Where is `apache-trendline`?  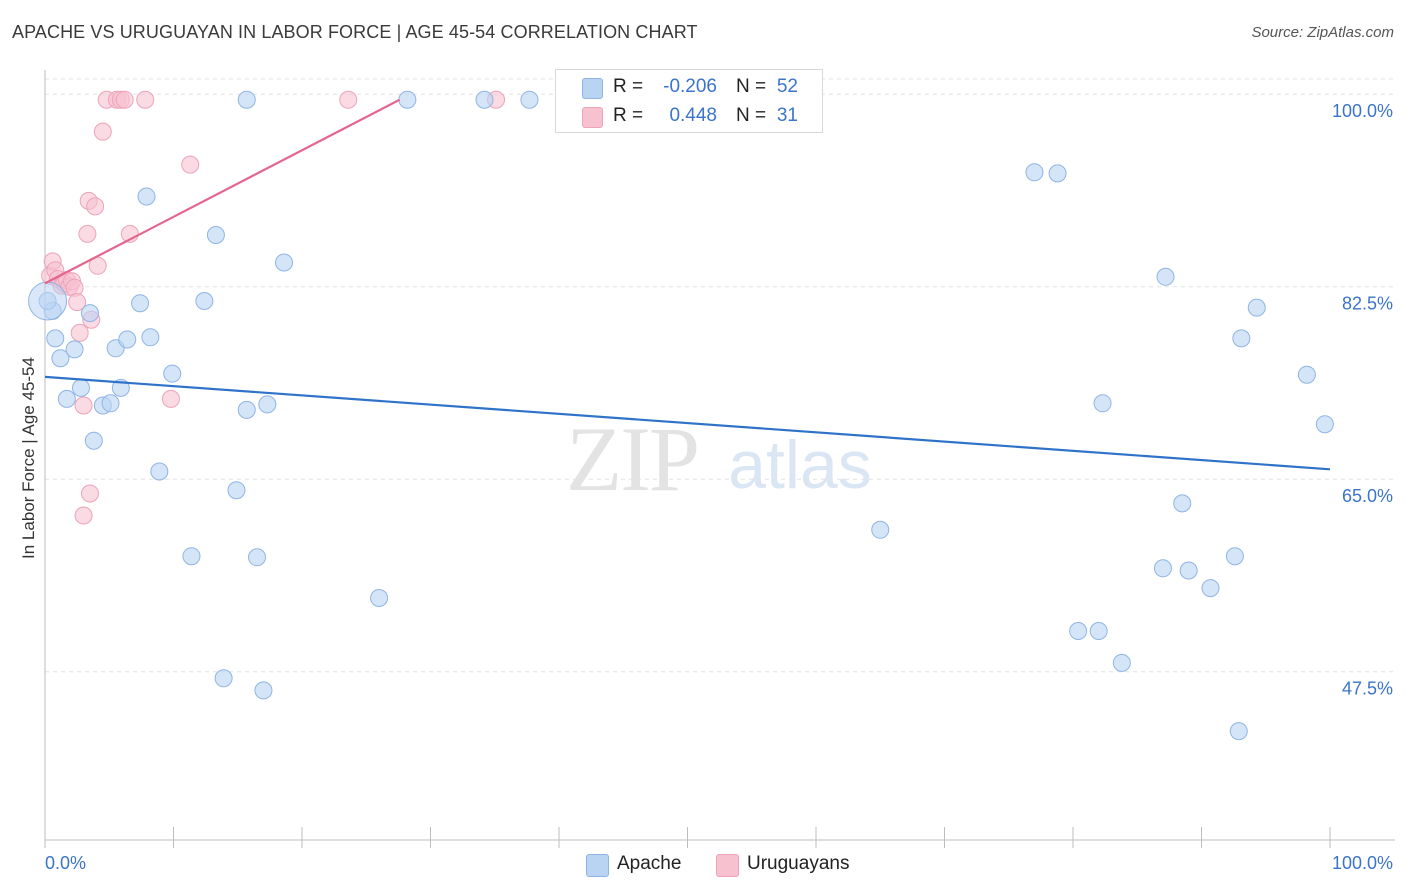
apache-trendline is located at coordinates (687, 423).